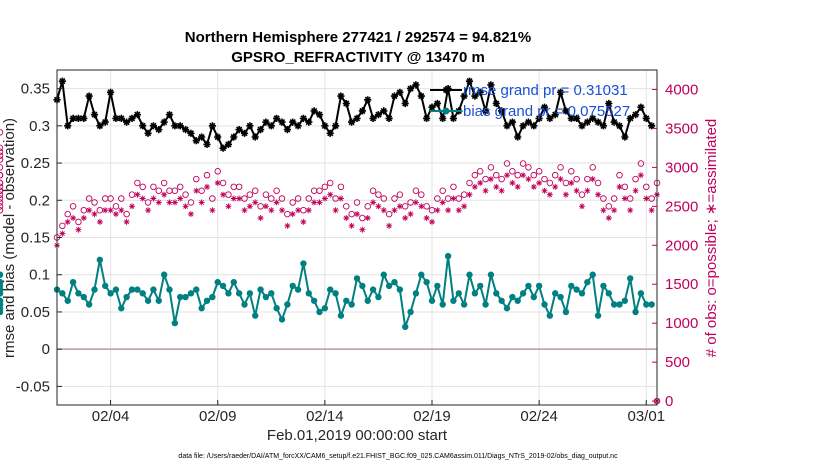 The width and height of the screenshot is (830, 470). I want to click on x-tick-label: 02/04, so click(111, 416).